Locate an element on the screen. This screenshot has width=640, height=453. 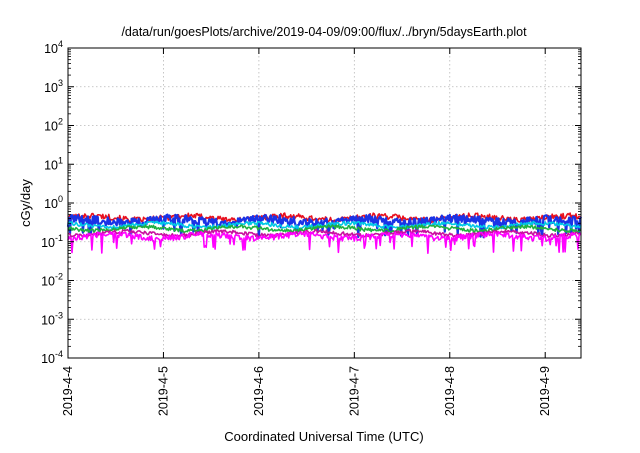
x-tick-label: 2019-4-8 is located at coordinates (450, 391).